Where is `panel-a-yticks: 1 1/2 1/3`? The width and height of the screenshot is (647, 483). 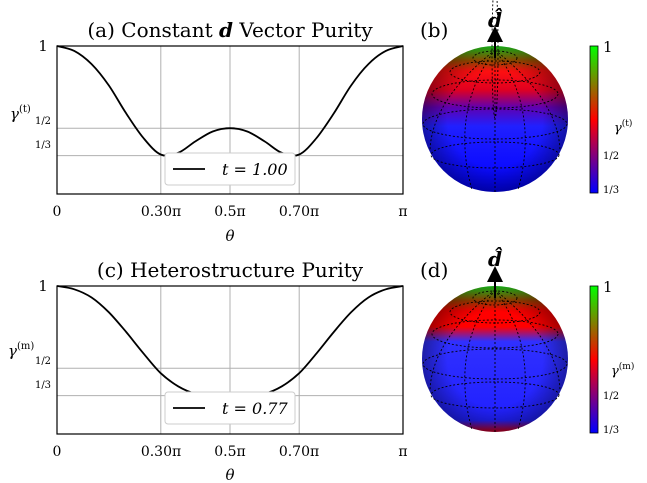 panel-a-yticks: 1 1/2 1/3 is located at coordinates (43, 94).